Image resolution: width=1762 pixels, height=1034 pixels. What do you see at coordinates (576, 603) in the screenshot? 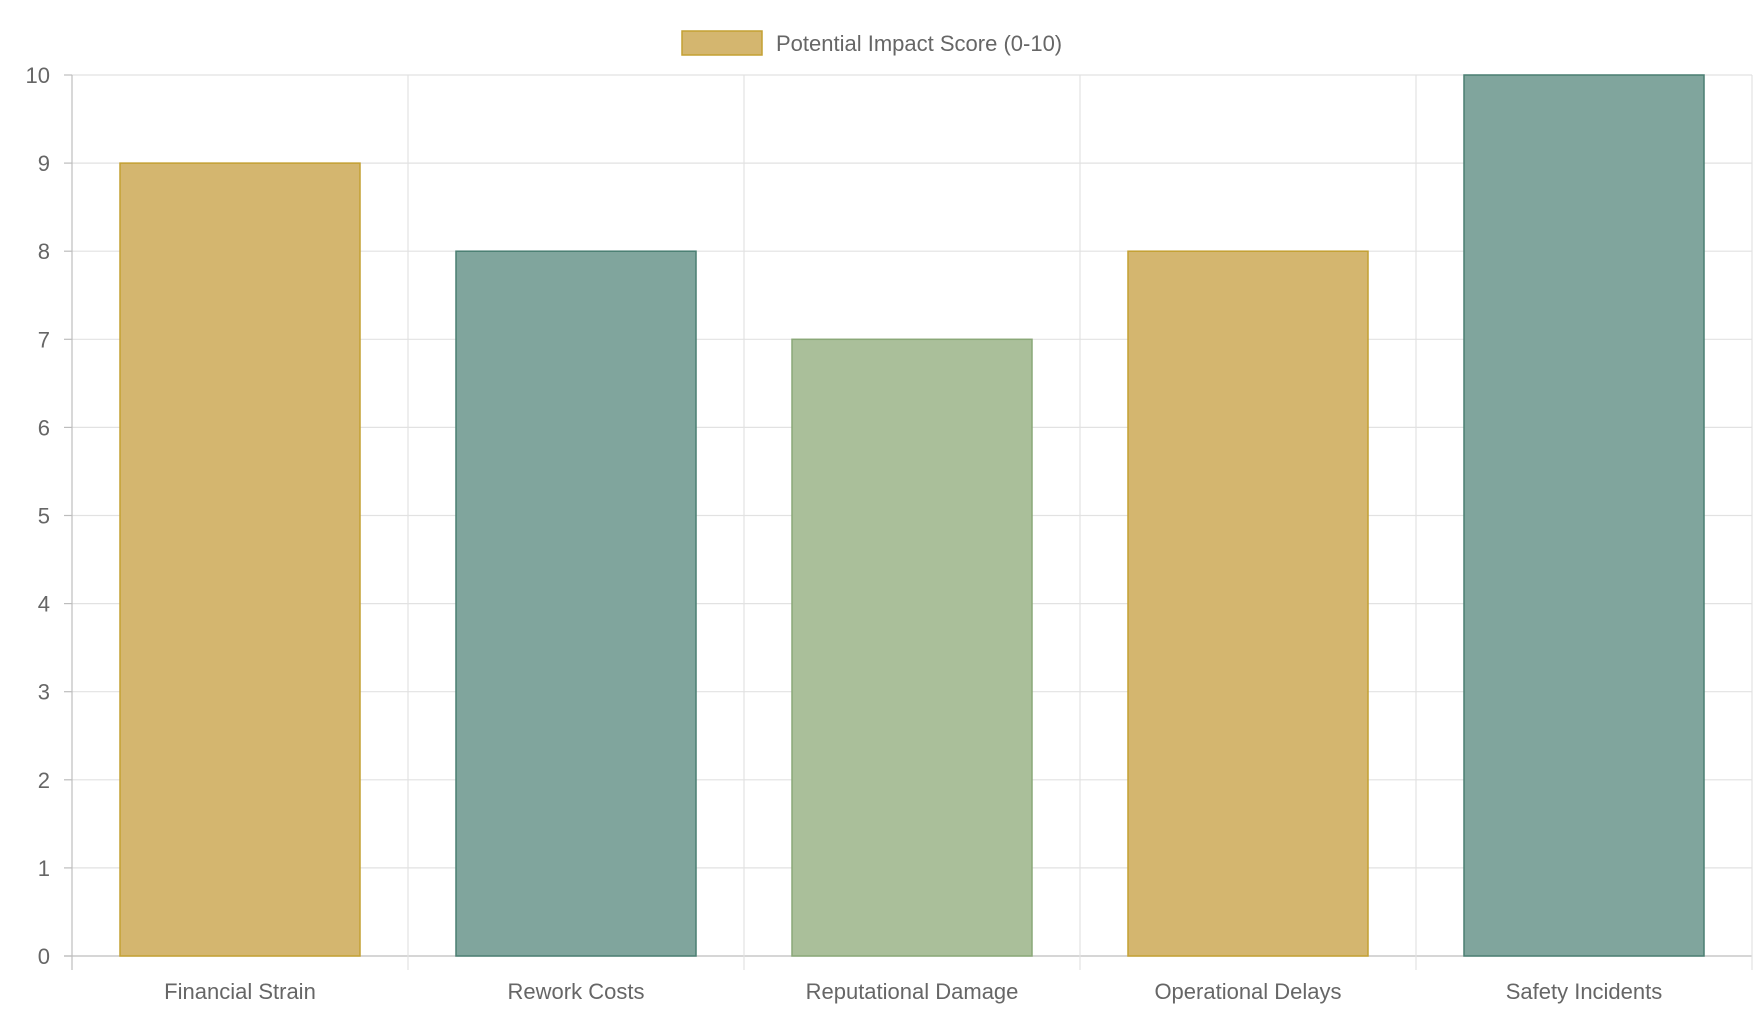
I see `bar-rework-costs` at bounding box center [576, 603].